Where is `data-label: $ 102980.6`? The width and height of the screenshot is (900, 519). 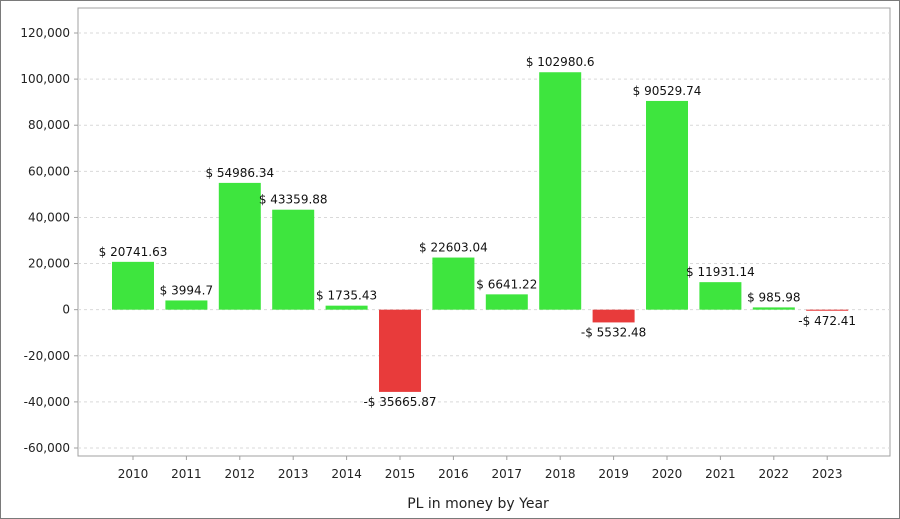
data-label: $ 102980.6 is located at coordinates (560, 62).